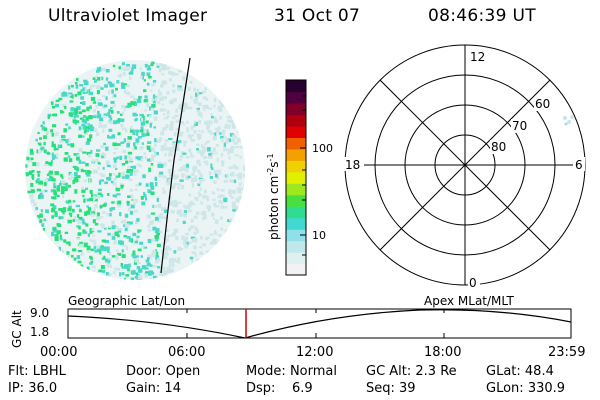 The width and height of the screenshot is (600, 400). What do you see at coordinates (477, 57) in the screenshot?
I see `mlt-label-12: 12` at bounding box center [477, 57].